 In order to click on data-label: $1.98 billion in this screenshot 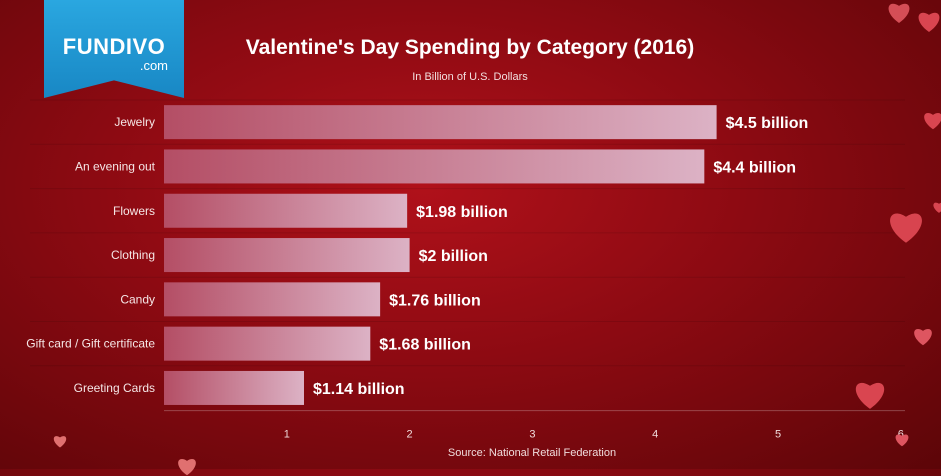, I will do `click(462, 212)`.